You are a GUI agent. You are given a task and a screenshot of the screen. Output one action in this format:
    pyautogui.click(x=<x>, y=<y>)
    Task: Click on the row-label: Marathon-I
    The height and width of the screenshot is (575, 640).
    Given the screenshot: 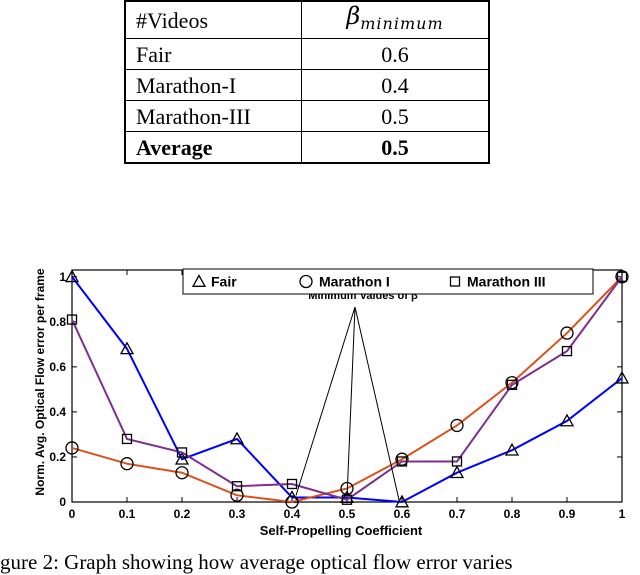 What is the action you would take?
    pyautogui.click(x=213, y=85)
    